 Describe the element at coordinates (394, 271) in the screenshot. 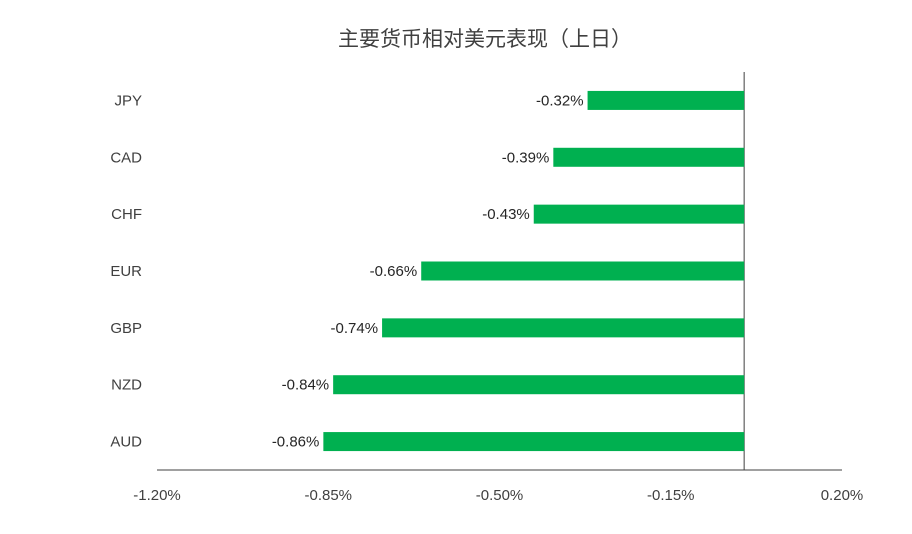

I see `value-label: -0.66%` at that location.